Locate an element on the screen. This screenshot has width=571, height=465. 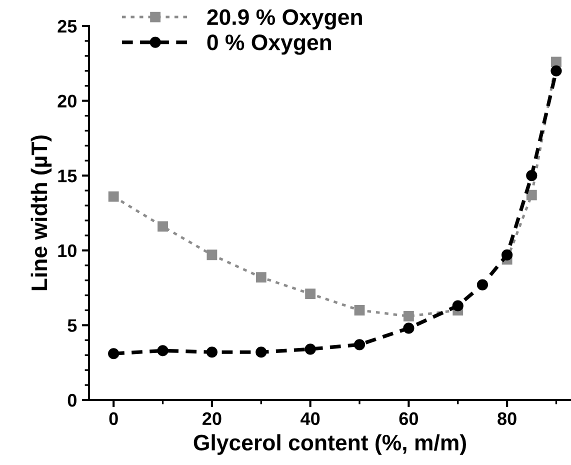
legend-label: 0 % Oxygen is located at coordinates (269, 44).